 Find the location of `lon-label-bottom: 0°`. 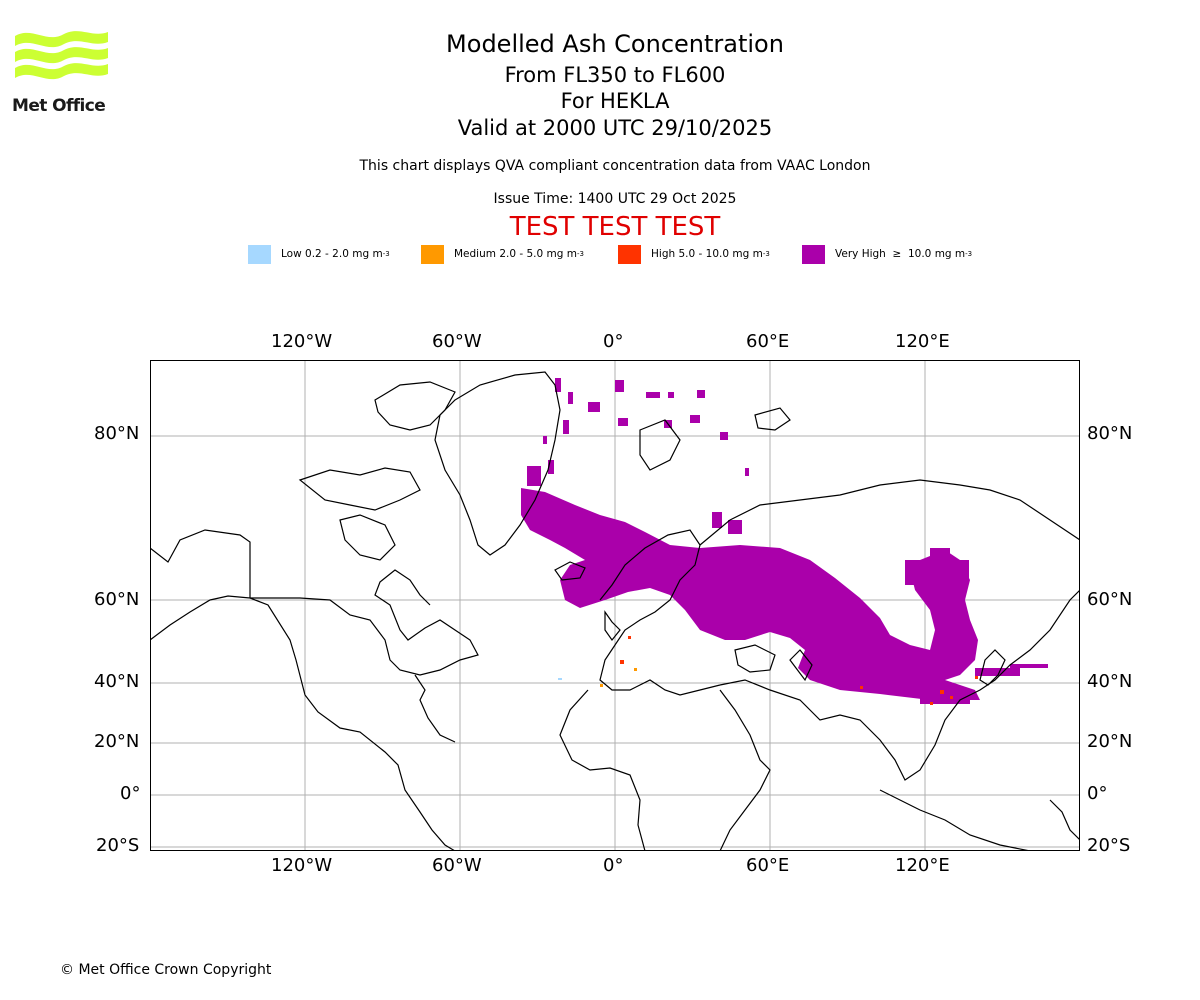

lon-label-bottom: 0° is located at coordinates (613, 865).